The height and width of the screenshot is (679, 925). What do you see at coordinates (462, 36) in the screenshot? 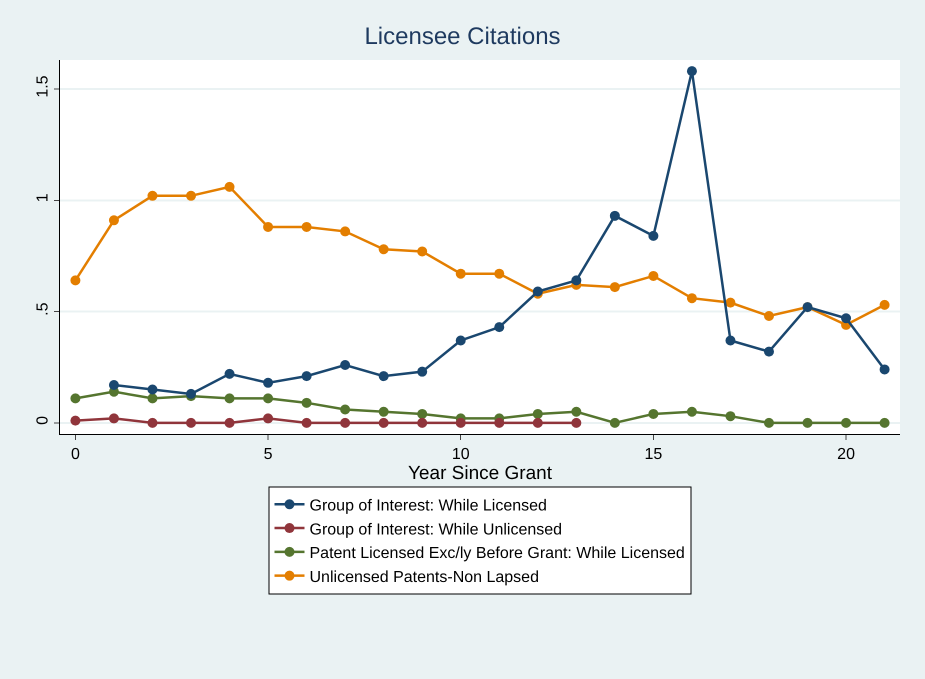
I see `chart-title: Licensee Citations` at bounding box center [462, 36].